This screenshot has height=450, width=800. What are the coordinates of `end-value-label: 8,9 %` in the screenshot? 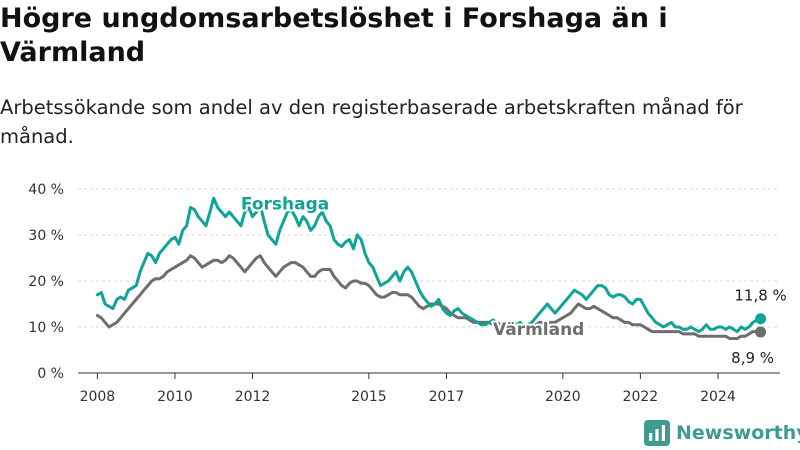 It's located at (752, 358).